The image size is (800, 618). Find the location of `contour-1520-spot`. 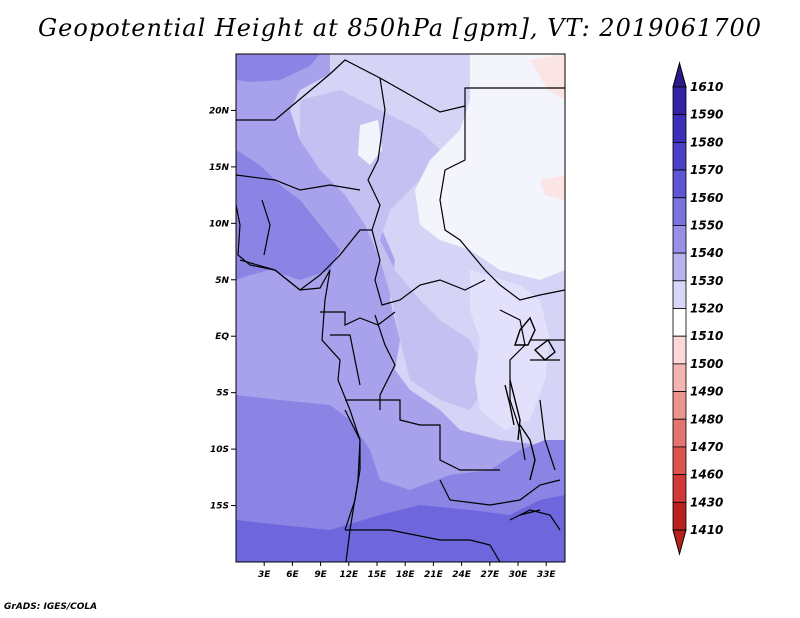

contour-1520-spot is located at coordinates (370, 142).